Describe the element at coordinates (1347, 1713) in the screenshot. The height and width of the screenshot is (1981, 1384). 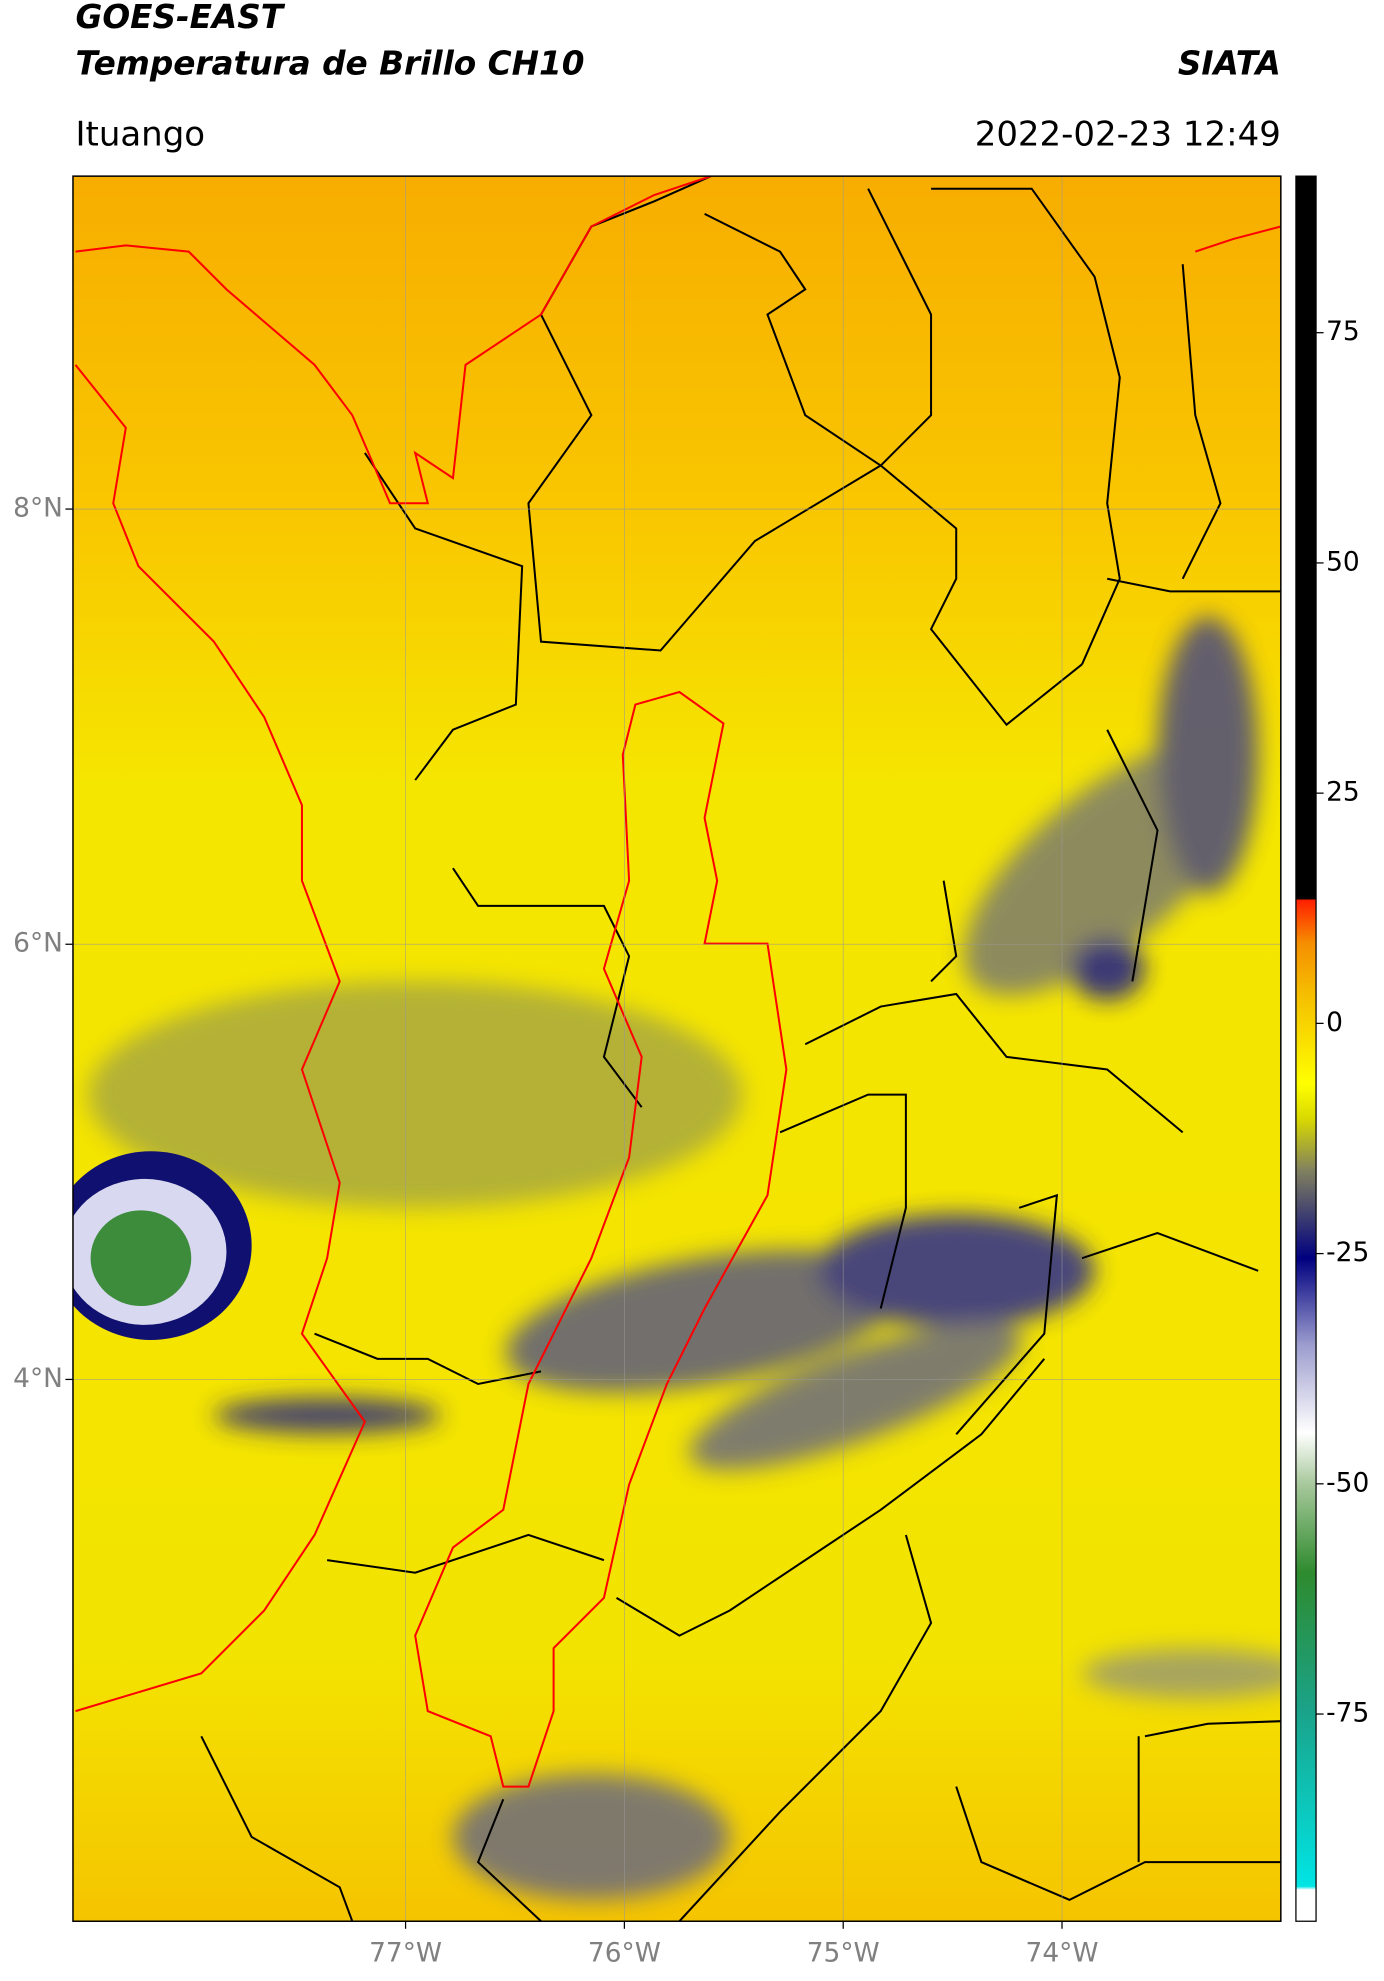
I see `colorbar-tick-label: -75` at that location.